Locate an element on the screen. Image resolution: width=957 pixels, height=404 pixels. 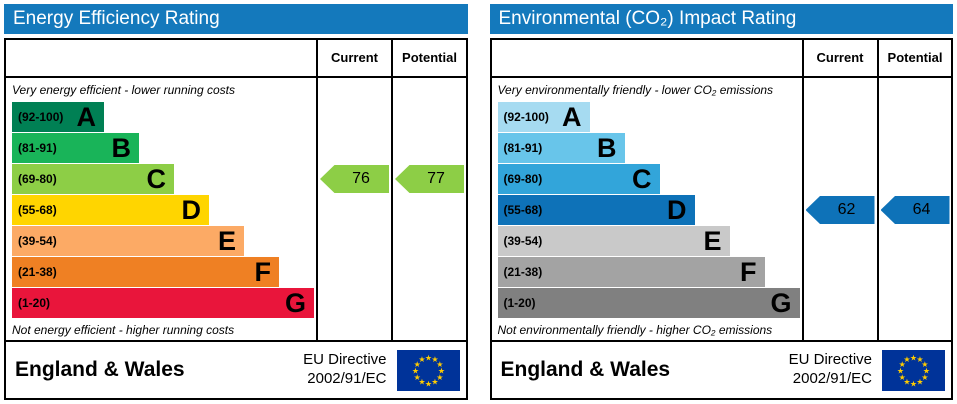
current-column-header: Current is located at coordinates (840, 57).